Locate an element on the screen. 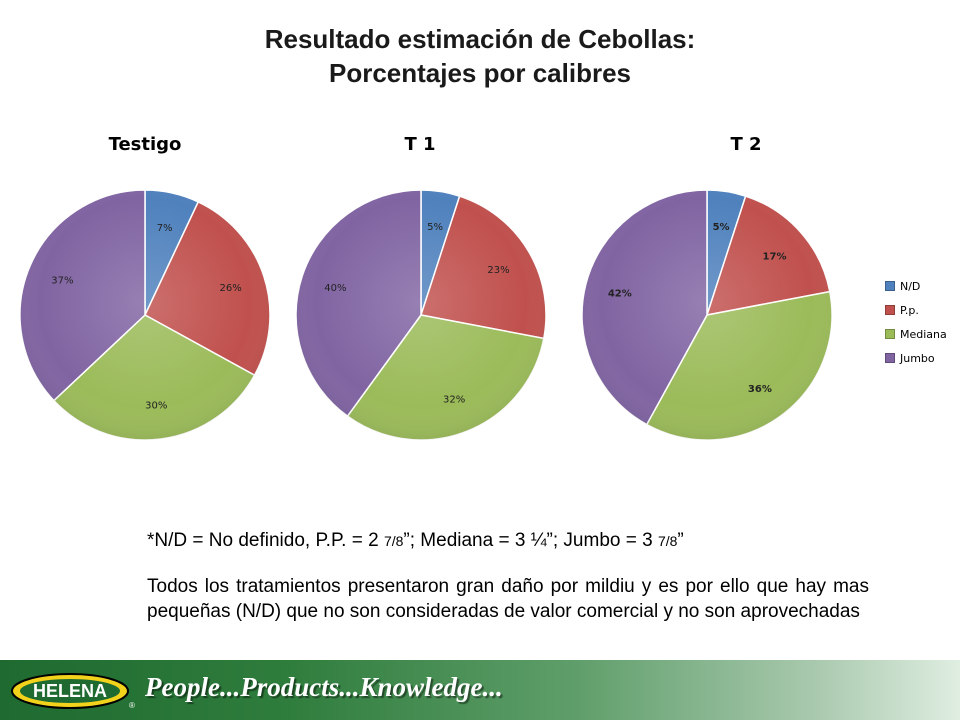 This screenshot has height=720, width=960. legend-item-nd: N/D is located at coordinates (922, 286).